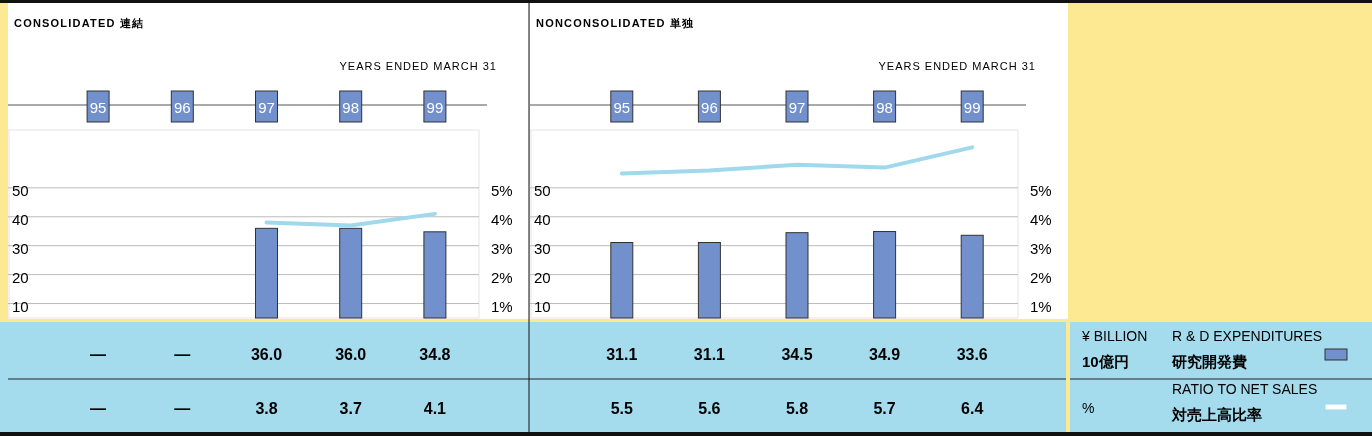 Image resolution: width=1372 pixels, height=436 pixels. I want to click on data-label: 3.7, so click(350, 408).